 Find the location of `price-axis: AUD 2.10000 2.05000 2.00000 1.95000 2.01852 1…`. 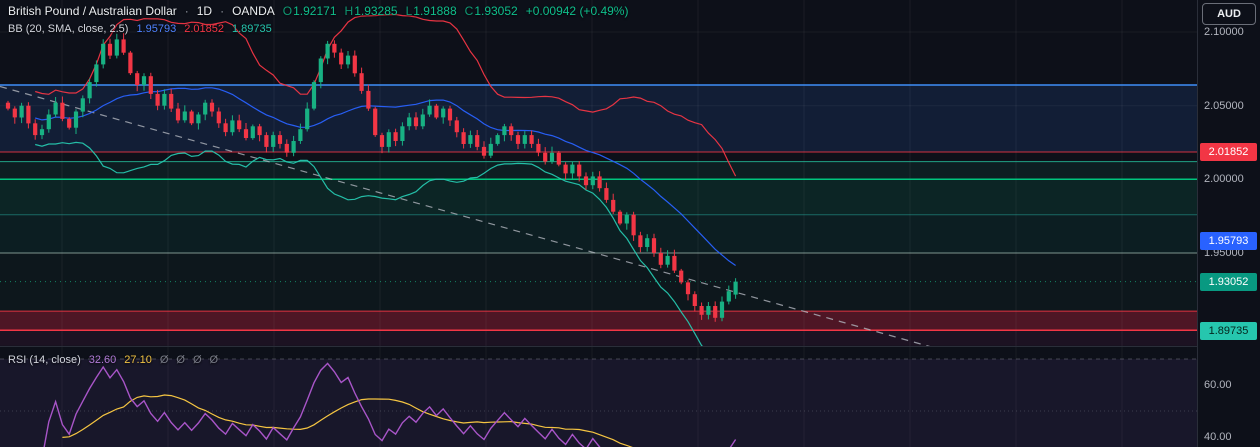

price-axis: AUD 2.10000 2.05000 2.00000 1.95000 2.01852 1… is located at coordinates (1228, 223).